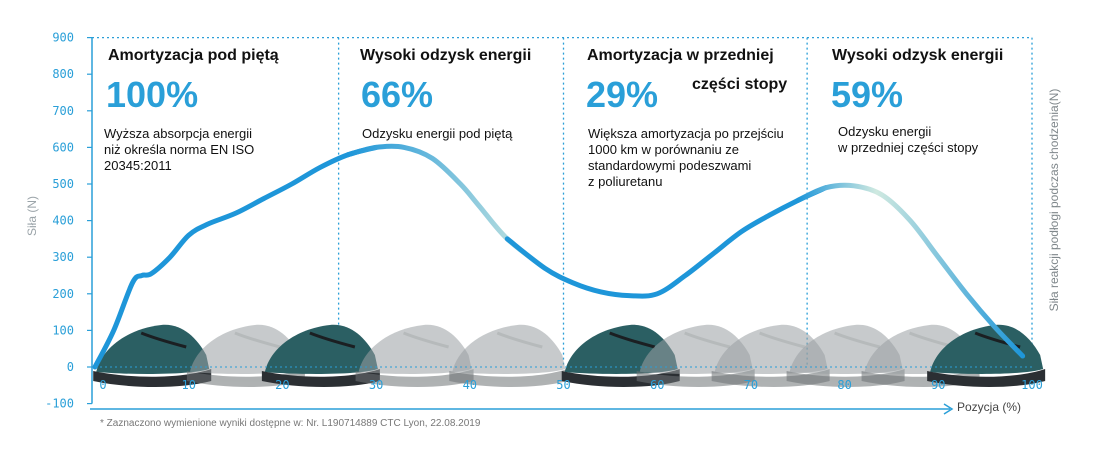  I want to click on segment-2-description: Odzysku energii pod piętą, so click(437, 133).